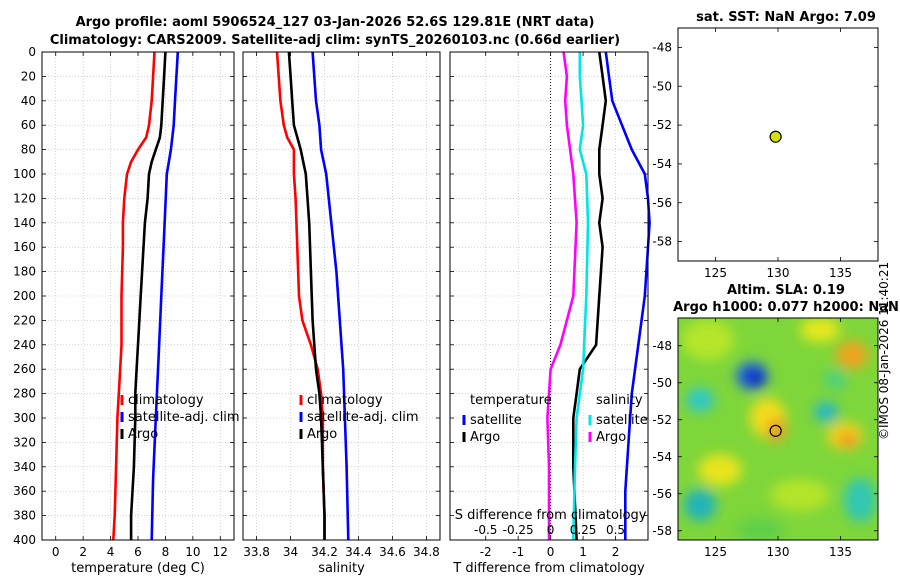 This screenshot has width=900, height=580. I want to click on y-tick-label: 40, so click(28, 101).